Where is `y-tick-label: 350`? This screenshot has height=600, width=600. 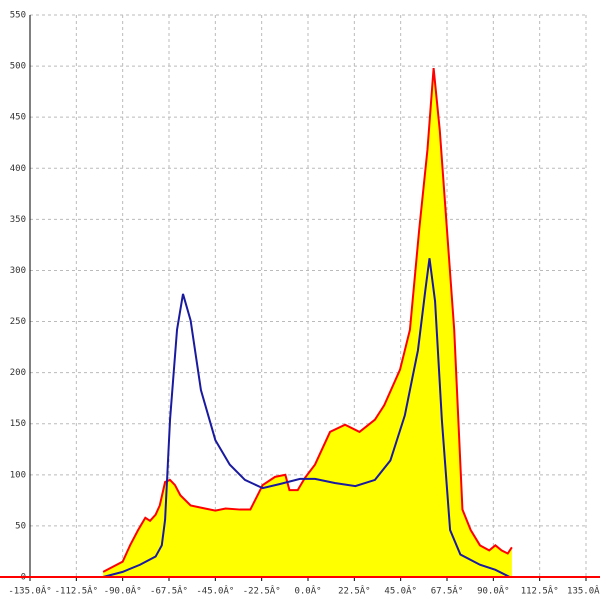 y-tick-label: 350 is located at coordinates (18, 220).